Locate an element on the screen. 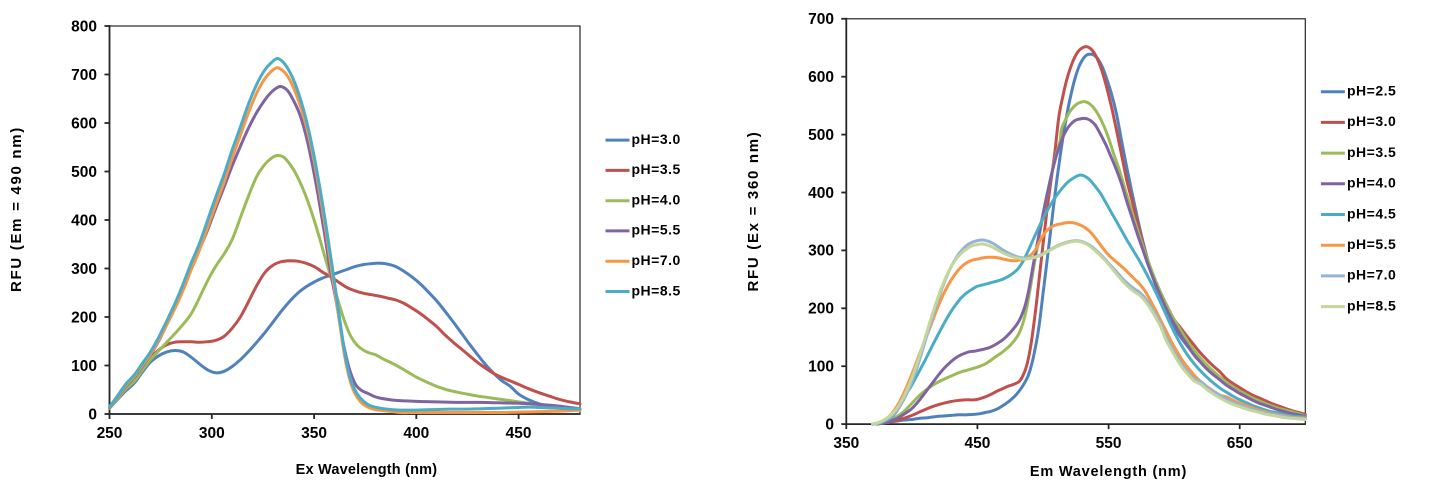 The width and height of the screenshot is (1453, 494). svg-text: pH=4.5 is located at coordinates (1371, 213).